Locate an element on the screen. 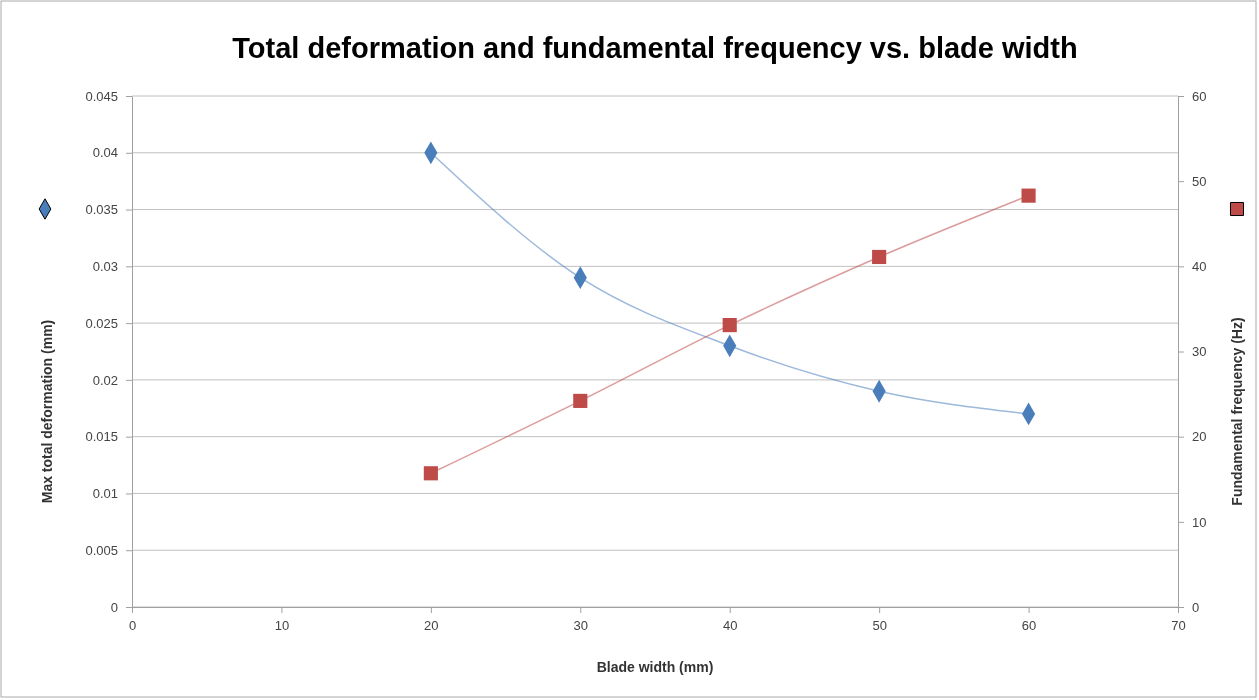 The image size is (1259, 700). y2-axis-title: Fundamental frequency (Hz) is located at coordinates (1237, 411).